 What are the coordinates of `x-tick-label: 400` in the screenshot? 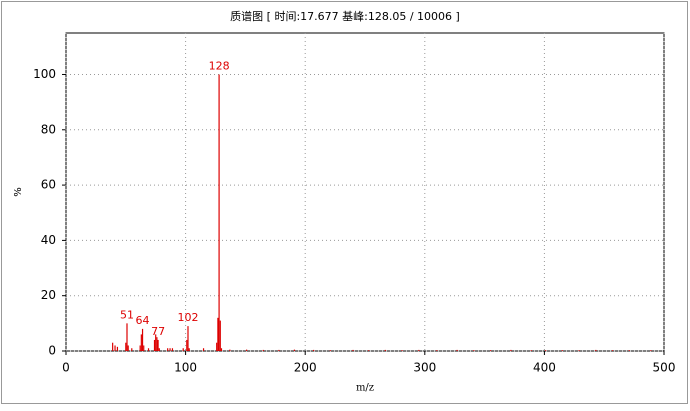 It's located at (544, 368).